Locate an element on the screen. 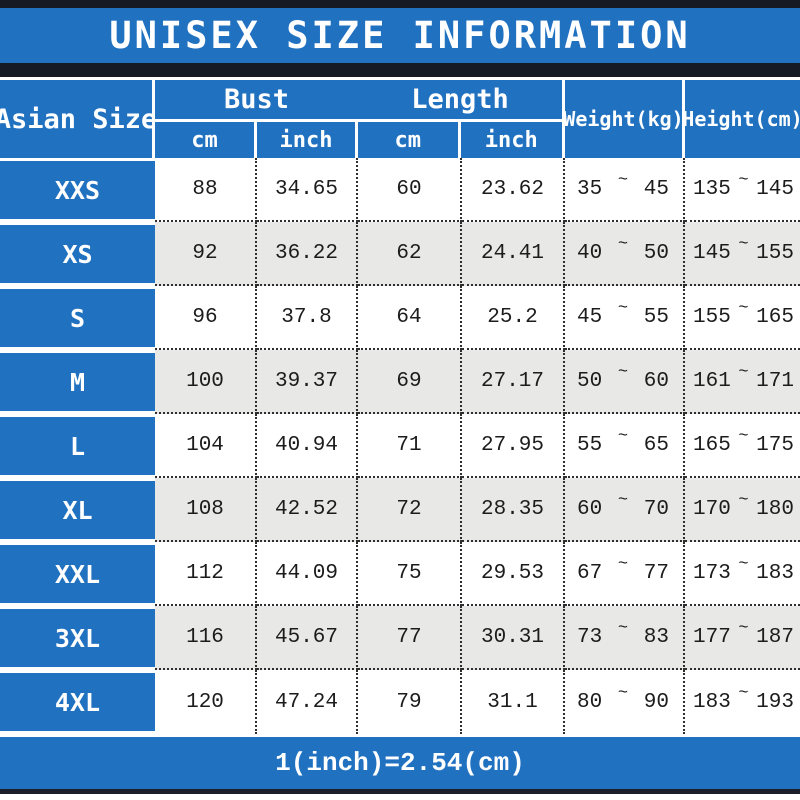  size-label: XXS is located at coordinates (77, 190).